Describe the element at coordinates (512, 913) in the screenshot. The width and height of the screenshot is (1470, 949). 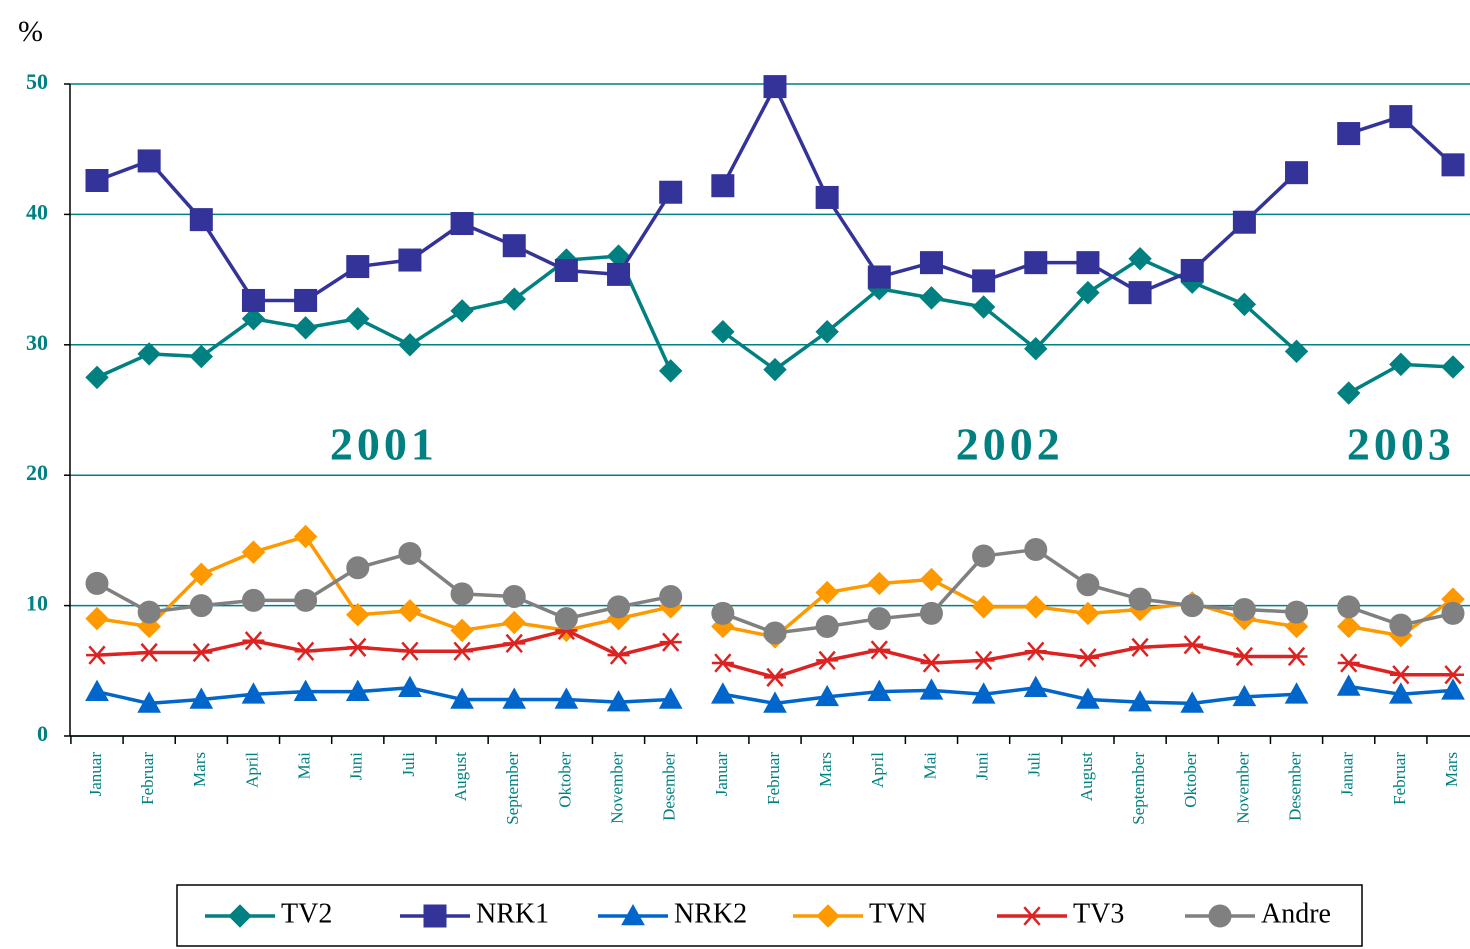
I see `legend-label: NRK1` at that location.